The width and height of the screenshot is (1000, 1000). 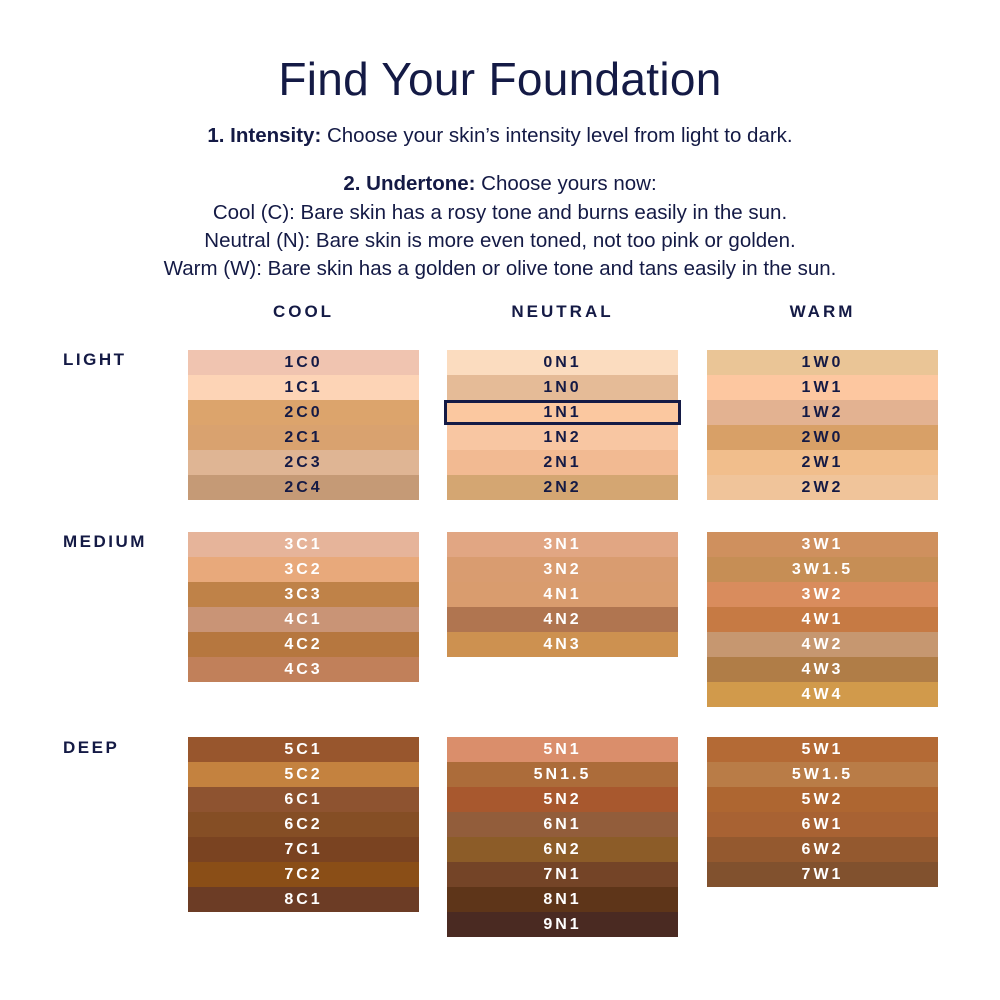 What do you see at coordinates (822, 774) in the screenshot?
I see `shade-swatch-5W1.5: 5W1.5` at bounding box center [822, 774].